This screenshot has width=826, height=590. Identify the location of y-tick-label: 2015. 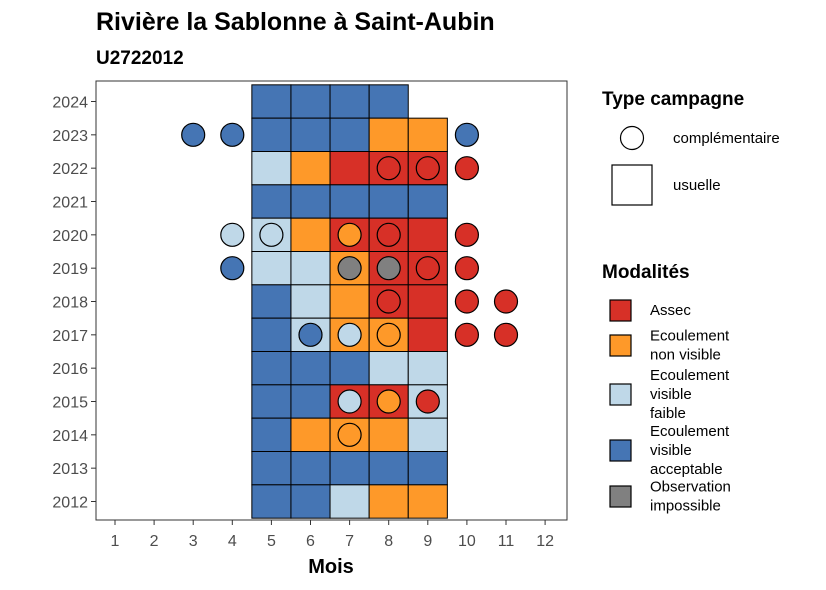
(70, 403).